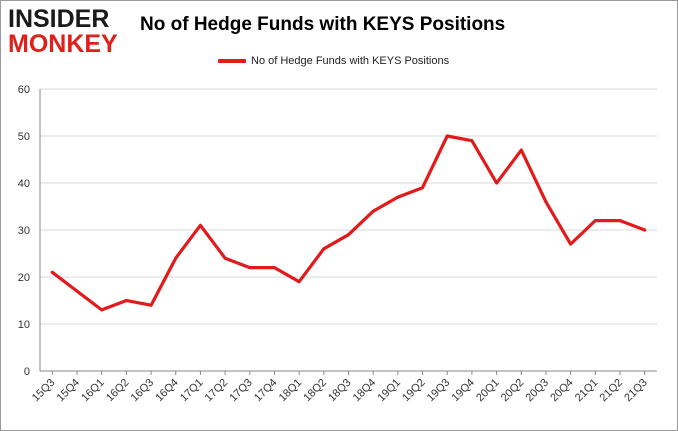  I want to click on legend-label: No of Hedge Funds with KEYS Positions, so click(350, 61).